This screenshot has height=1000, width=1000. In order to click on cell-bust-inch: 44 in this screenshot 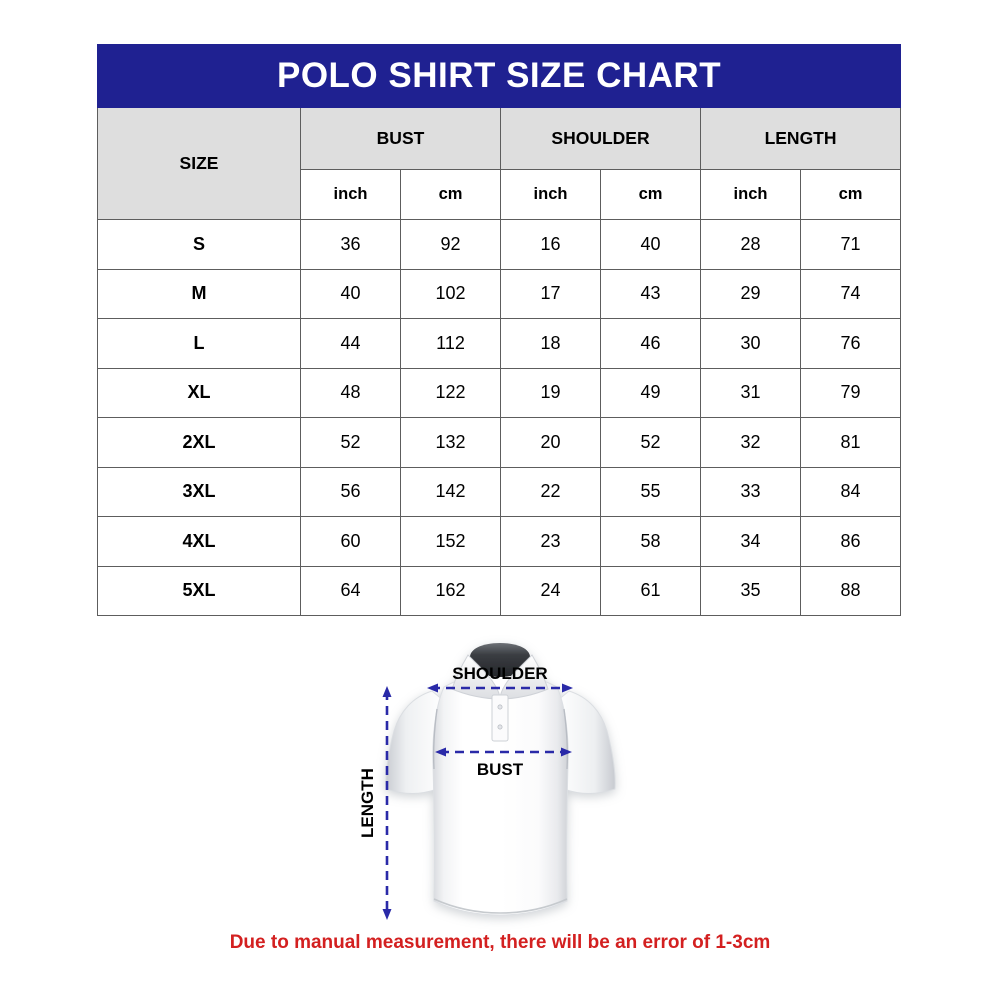, I will do `click(350, 343)`.